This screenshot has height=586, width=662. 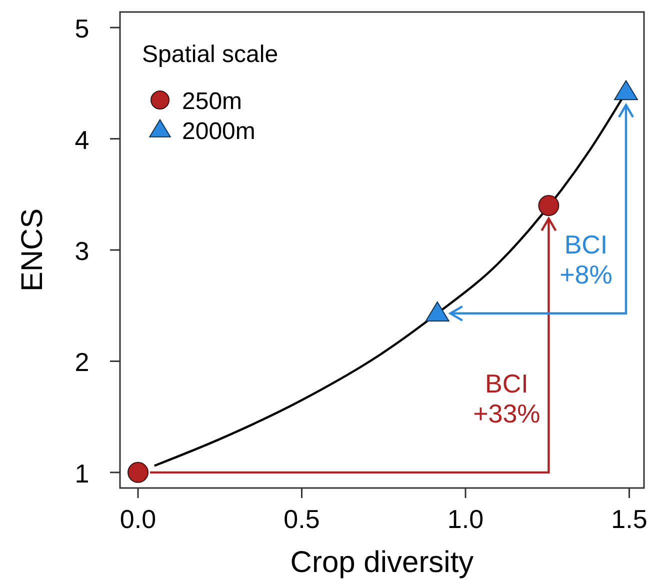 What do you see at coordinates (32, 250) in the screenshot?
I see `y-axis-title: ENCS` at bounding box center [32, 250].